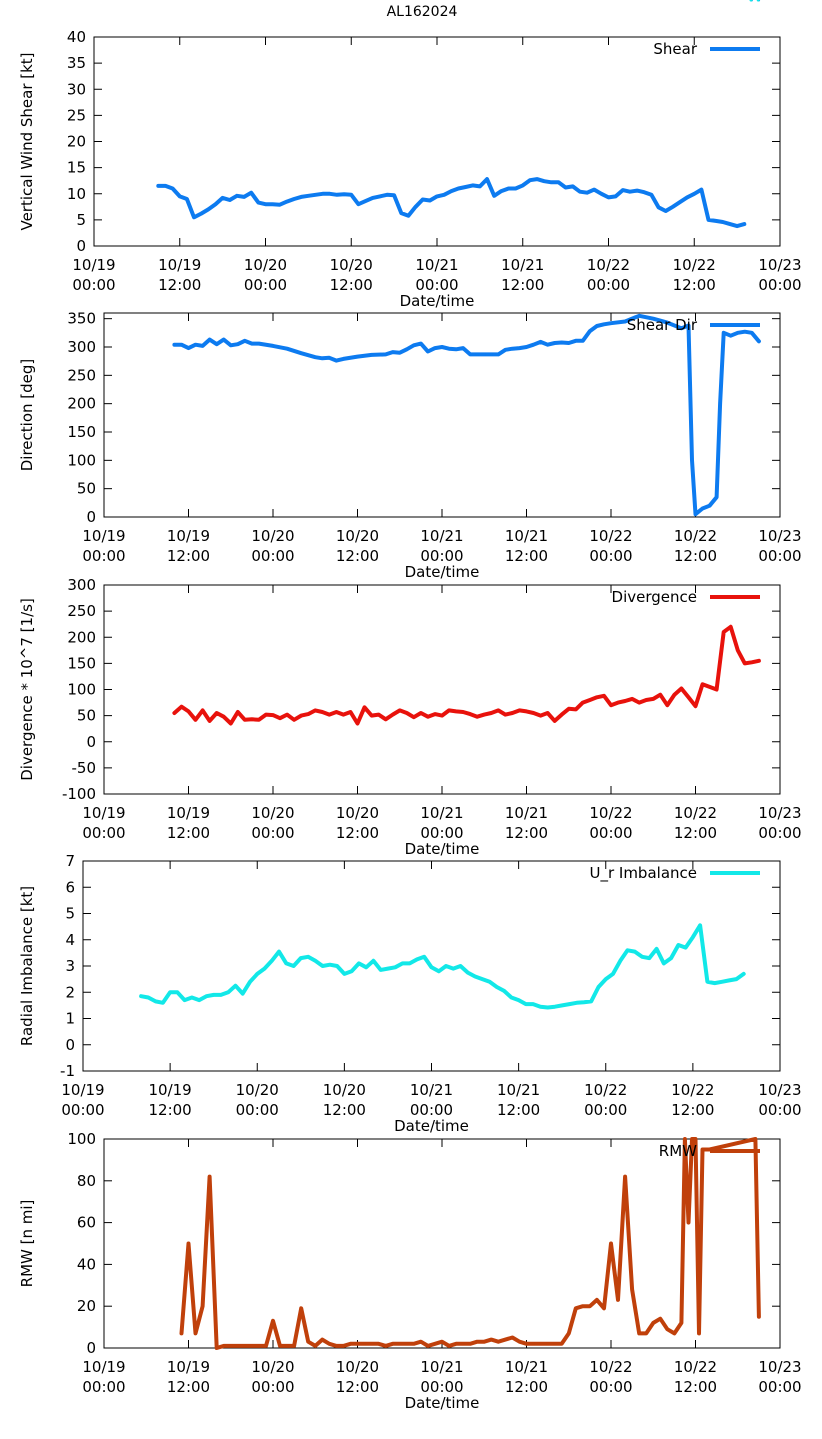  What do you see at coordinates (27, 689) in the screenshot?
I see `y-axis-label: Divergence * 10^7 [1/s]` at bounding box center [27, 689].